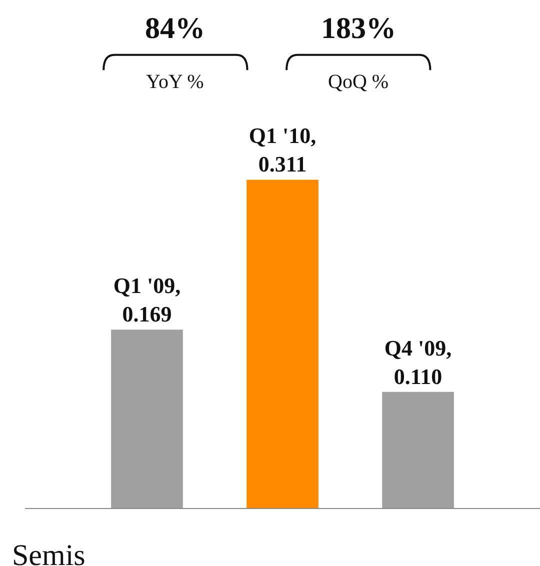 Image resolution: width=540 pixels, height=566 pixels. I want to click on data-label: Q1 '09, 0.169, so click(147, 300).